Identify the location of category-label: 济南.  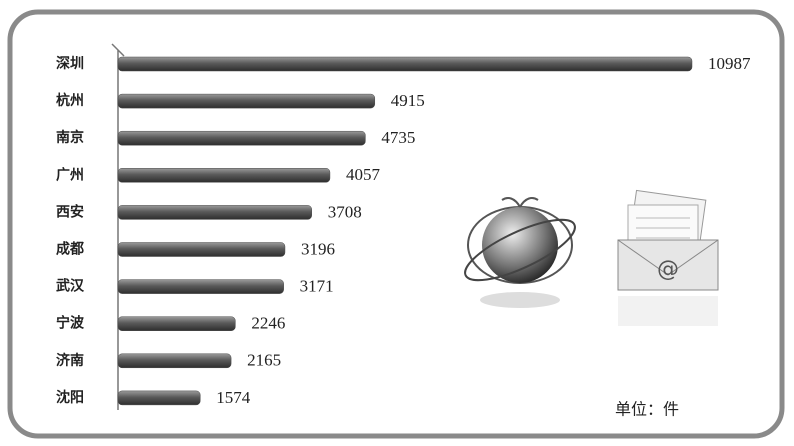
(70, 360).